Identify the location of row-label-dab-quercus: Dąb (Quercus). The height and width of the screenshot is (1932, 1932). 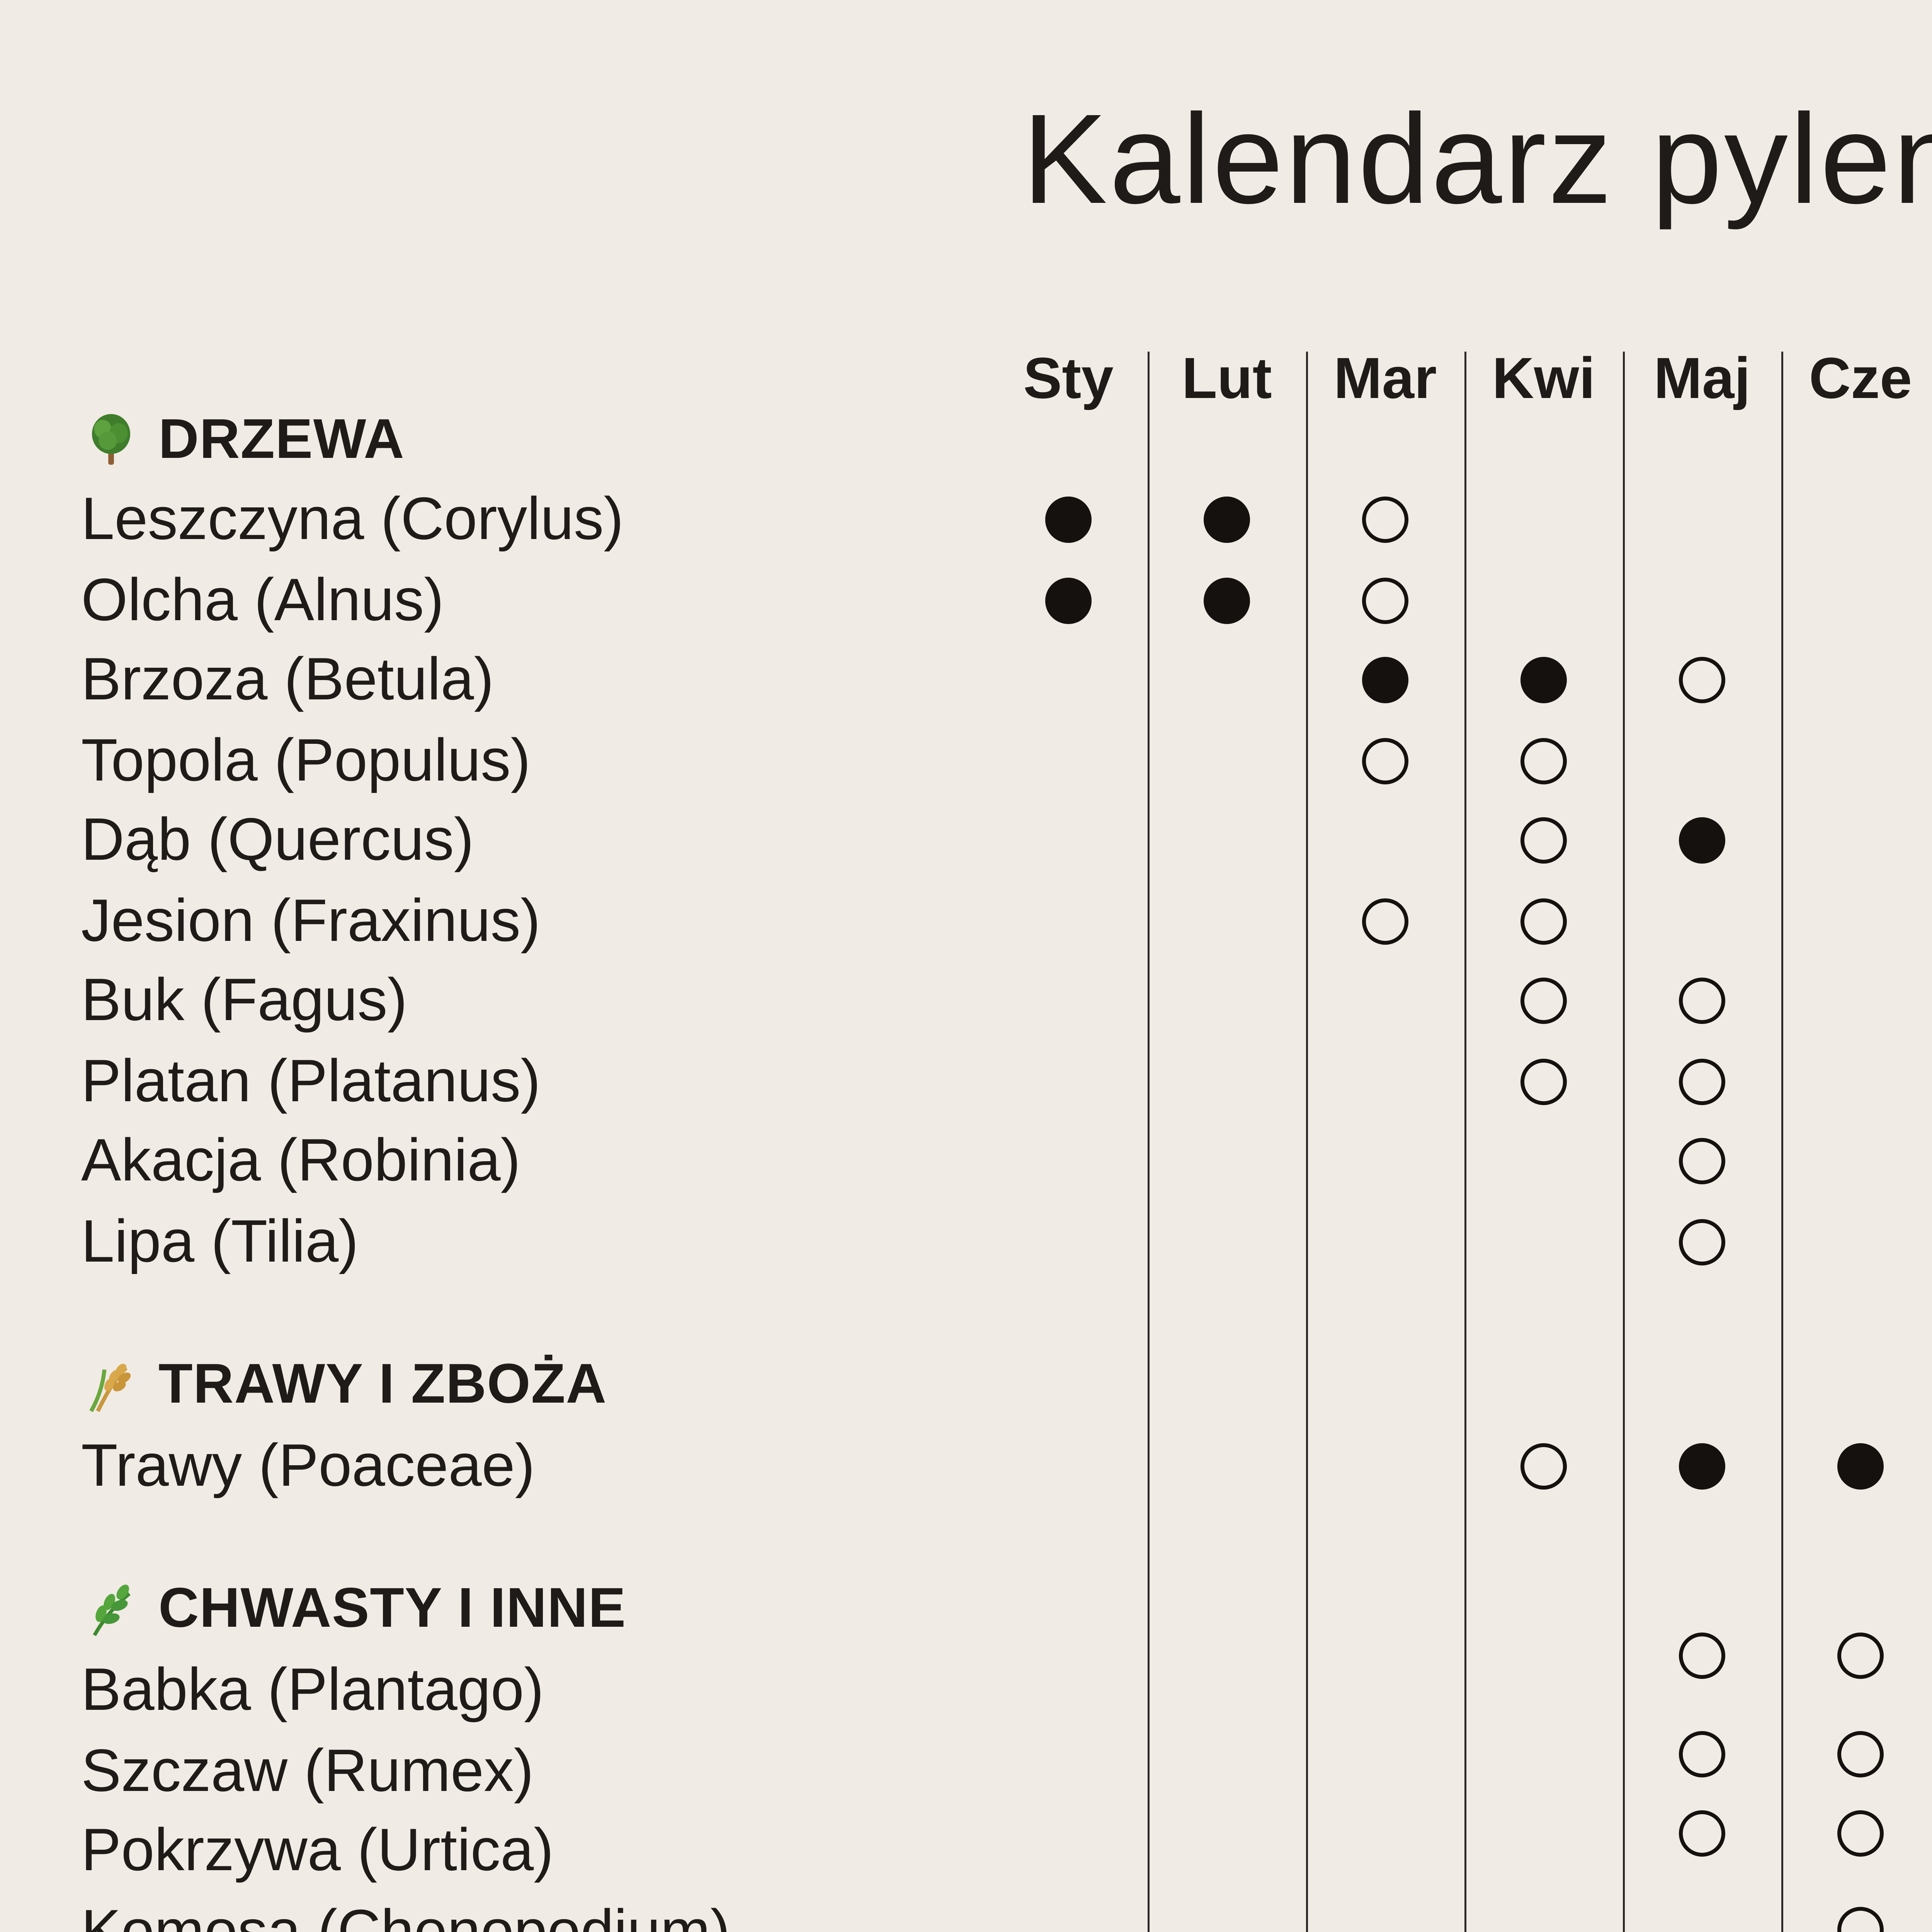
(277, 840).